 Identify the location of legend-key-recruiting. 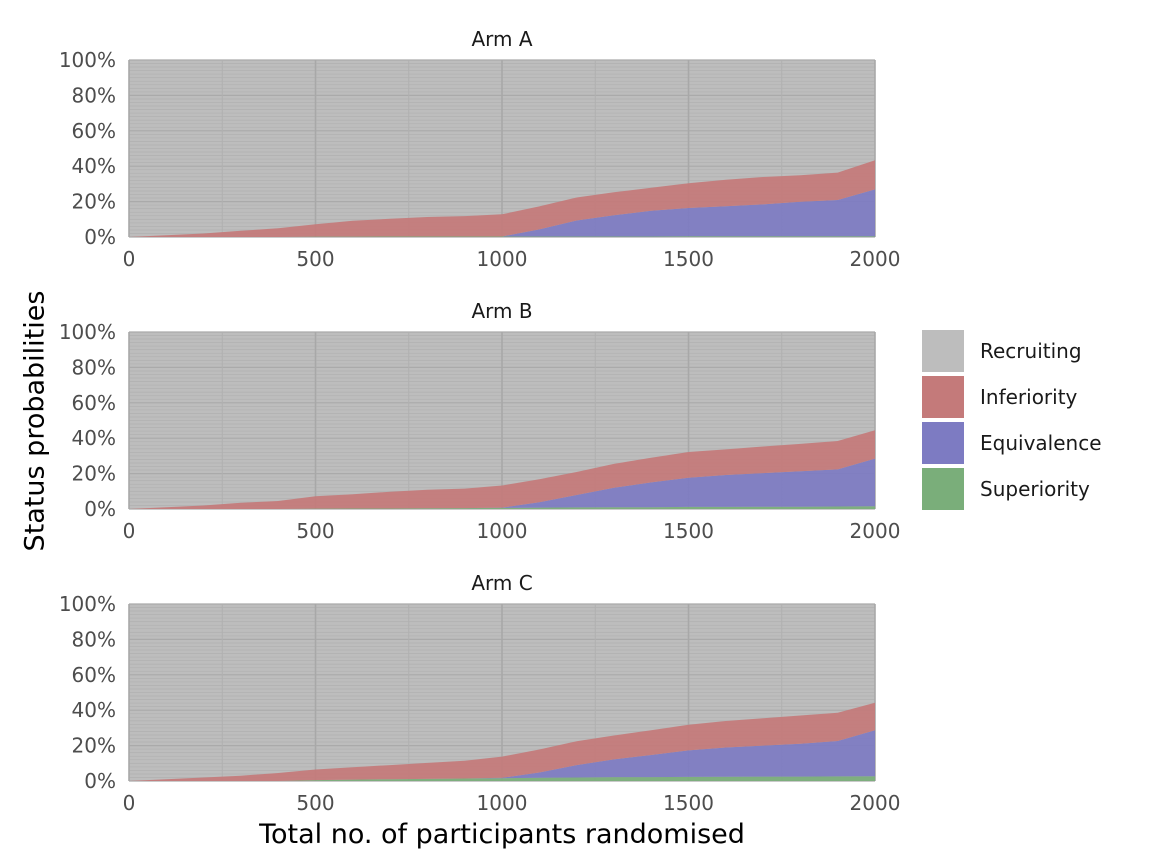
(943, 351).